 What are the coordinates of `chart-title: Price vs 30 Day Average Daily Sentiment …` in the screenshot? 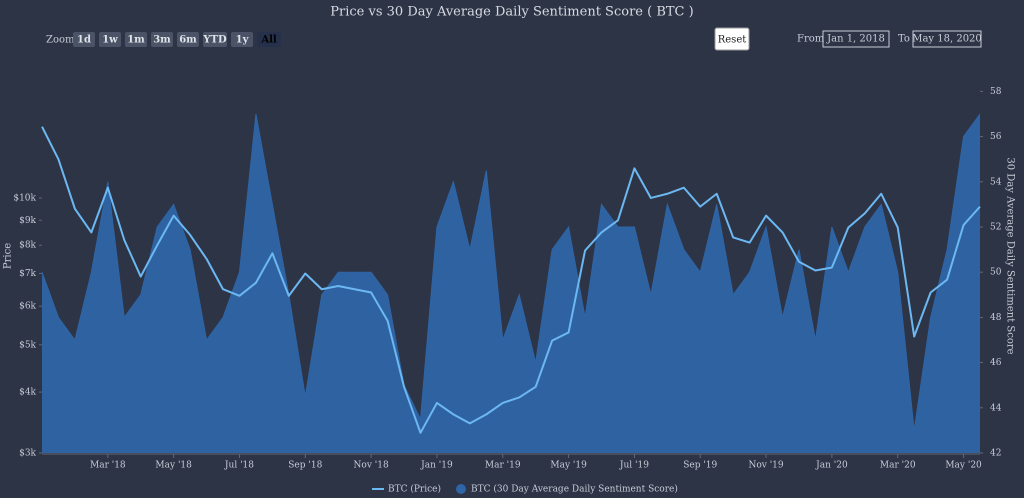 It's located at (511, 12).